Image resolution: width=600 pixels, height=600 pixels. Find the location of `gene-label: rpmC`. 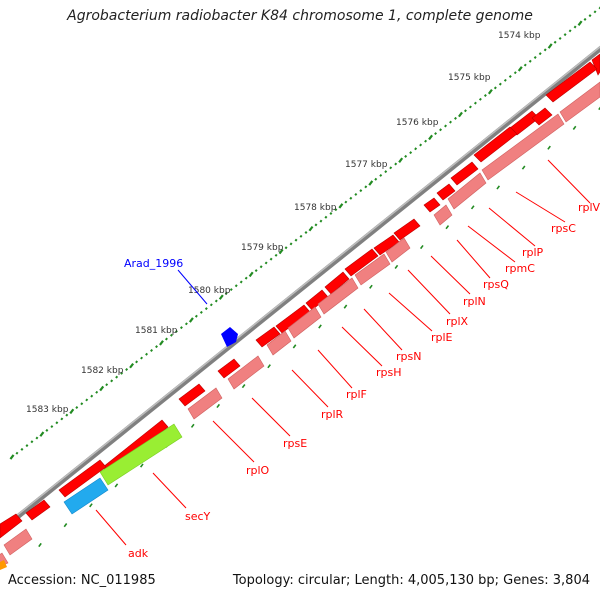

gene-label: rpmC is located at coordinates (520, 268).